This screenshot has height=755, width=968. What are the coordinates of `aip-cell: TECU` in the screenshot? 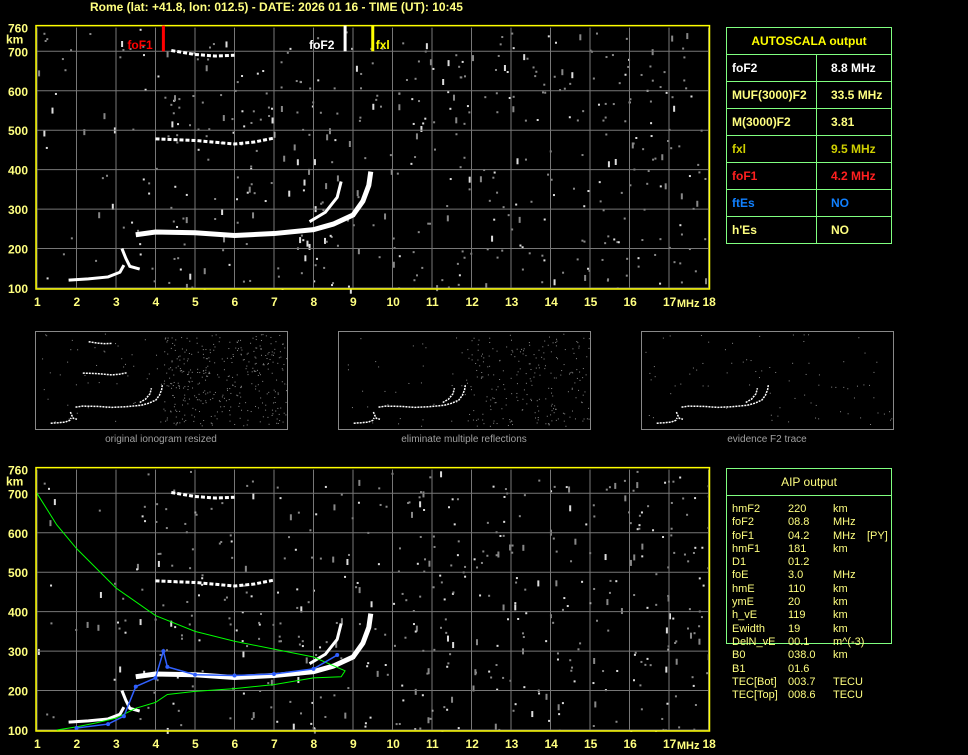 It's located at (848, 695).